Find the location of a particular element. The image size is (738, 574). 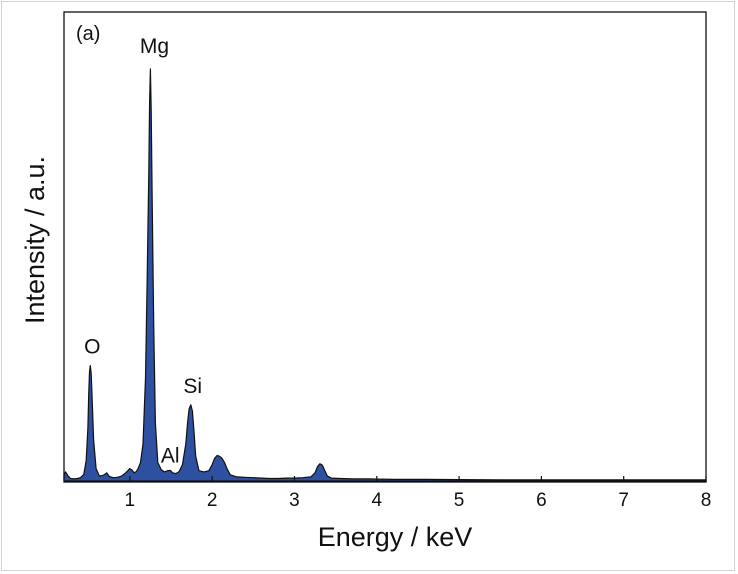

peak-labels: O Mg Al Si is located at coordinates (143, 251).